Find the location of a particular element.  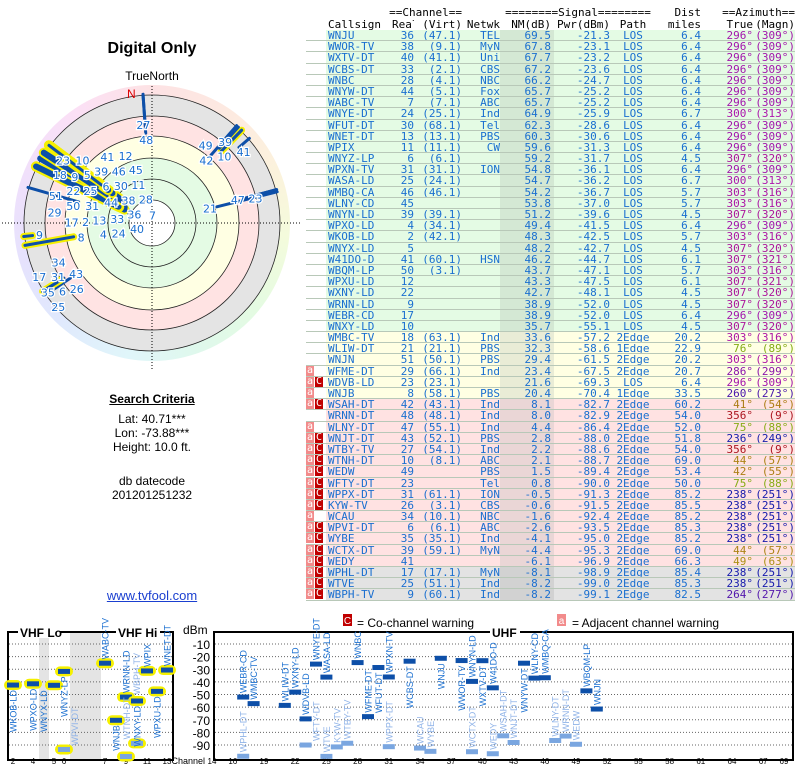

callsign: WNYN-LD is located at coordinates (351, 214).